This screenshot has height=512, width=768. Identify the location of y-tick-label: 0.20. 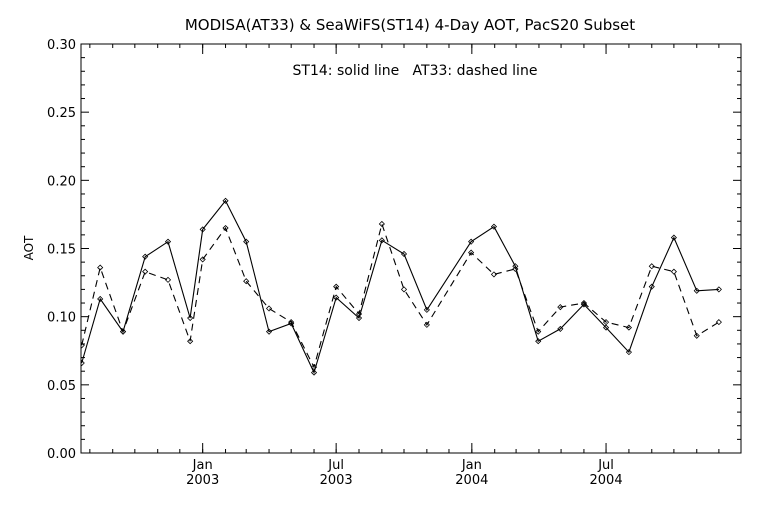
(61, 181).